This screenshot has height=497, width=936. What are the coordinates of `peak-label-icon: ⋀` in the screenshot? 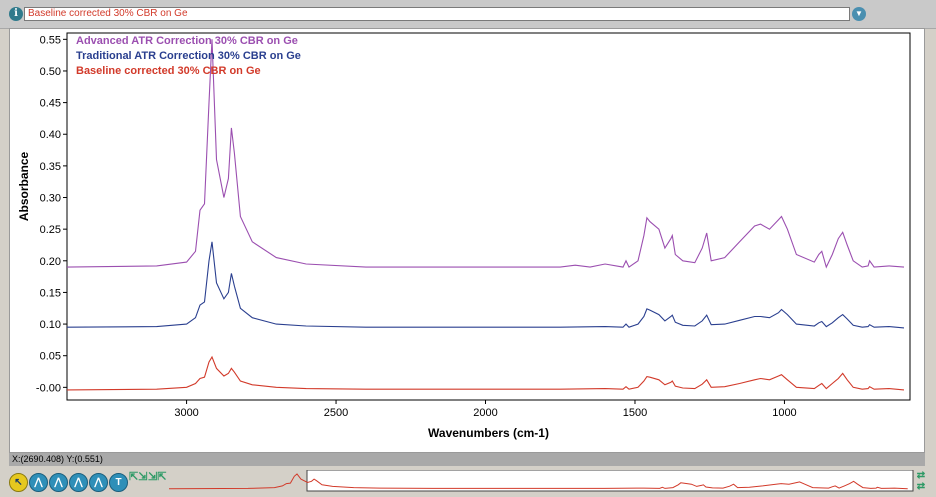 It's located at (58, 482).